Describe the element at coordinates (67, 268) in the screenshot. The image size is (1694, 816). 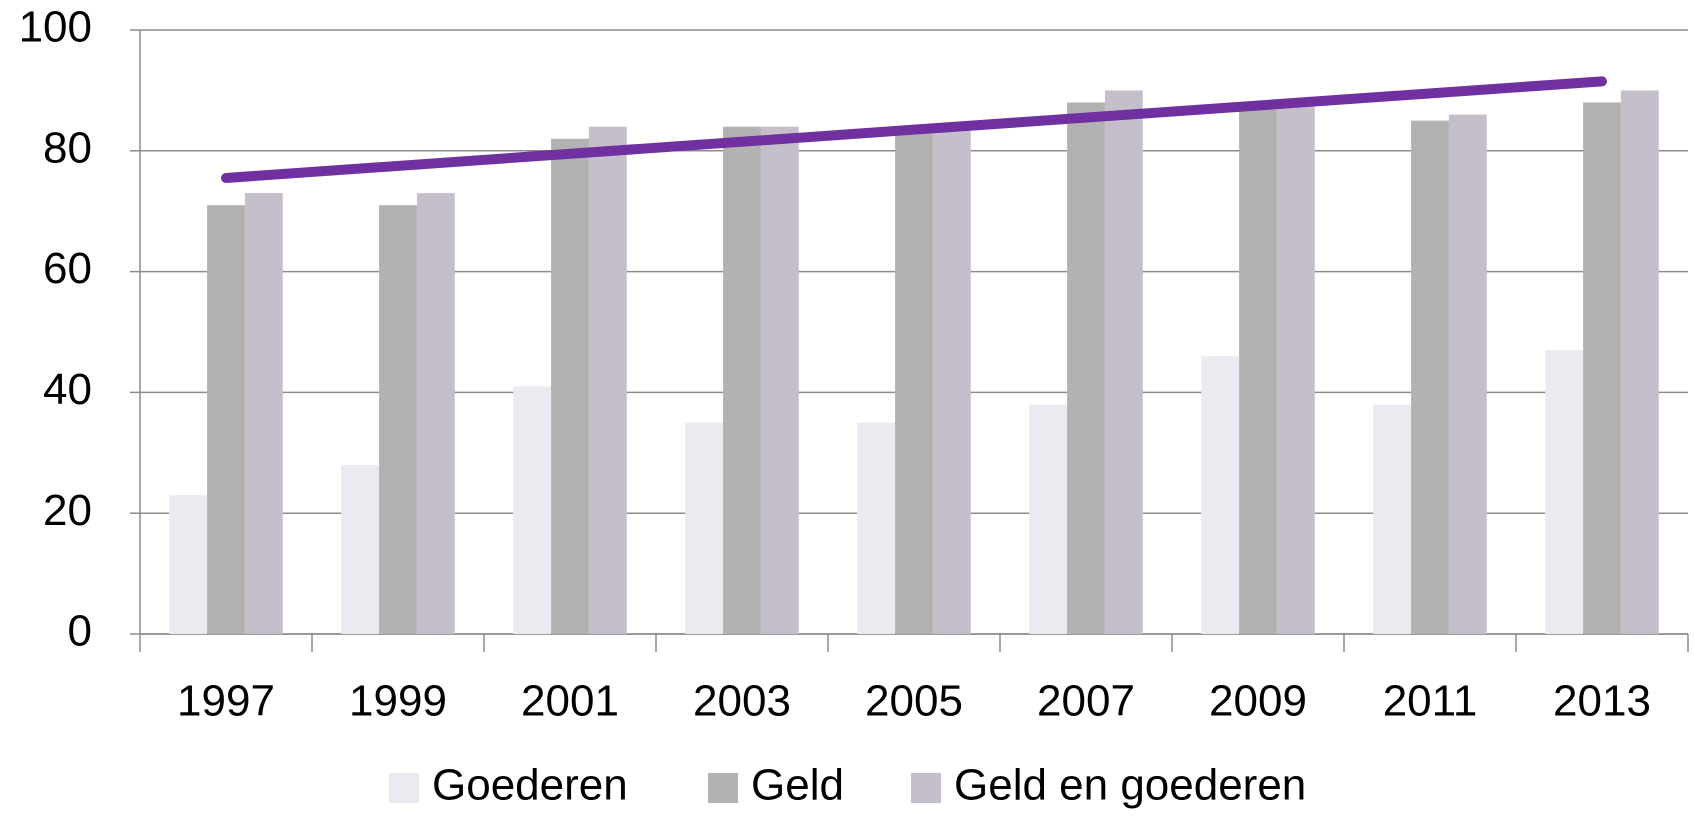
I see `y-tick-label: 60` at that location.